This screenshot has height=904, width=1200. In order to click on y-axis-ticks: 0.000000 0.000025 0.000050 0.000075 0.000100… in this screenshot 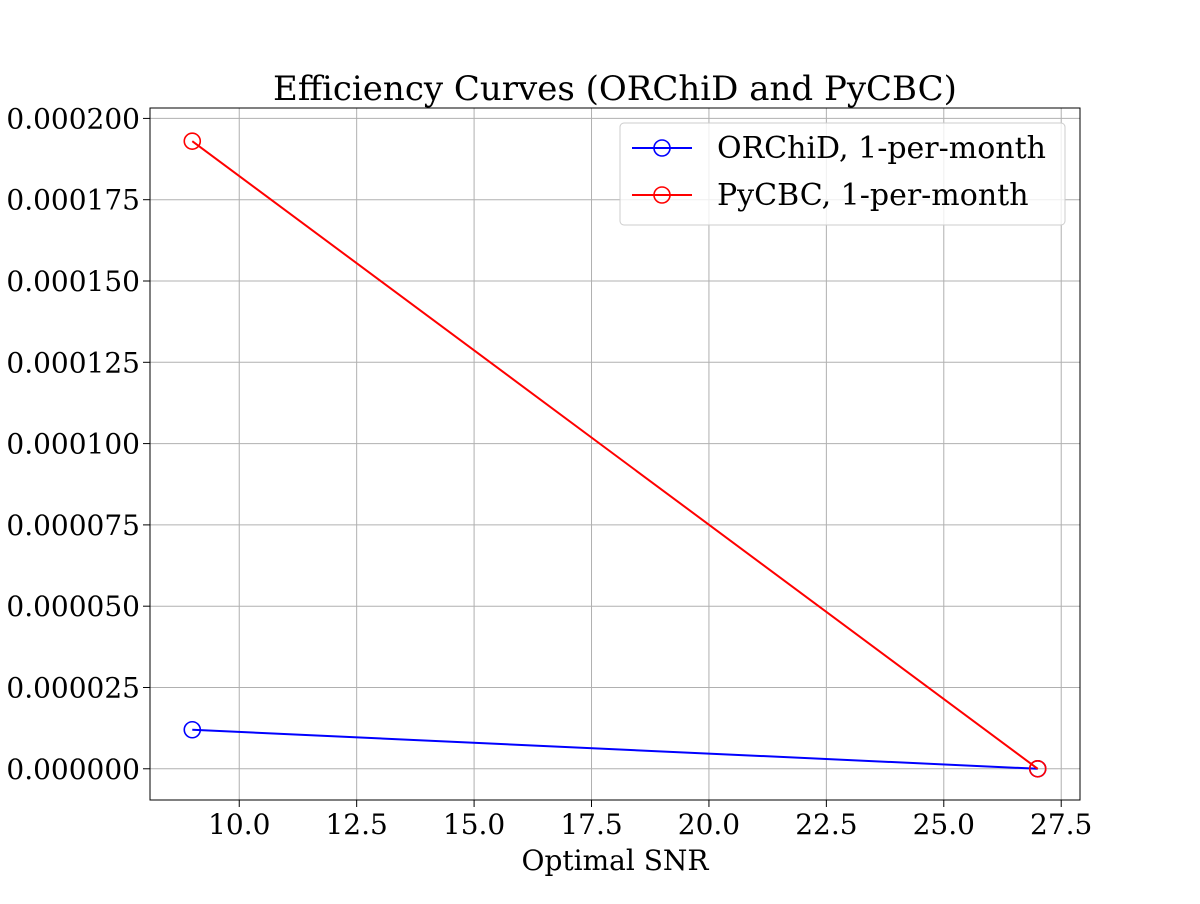, I will do `click(78, 444)`.